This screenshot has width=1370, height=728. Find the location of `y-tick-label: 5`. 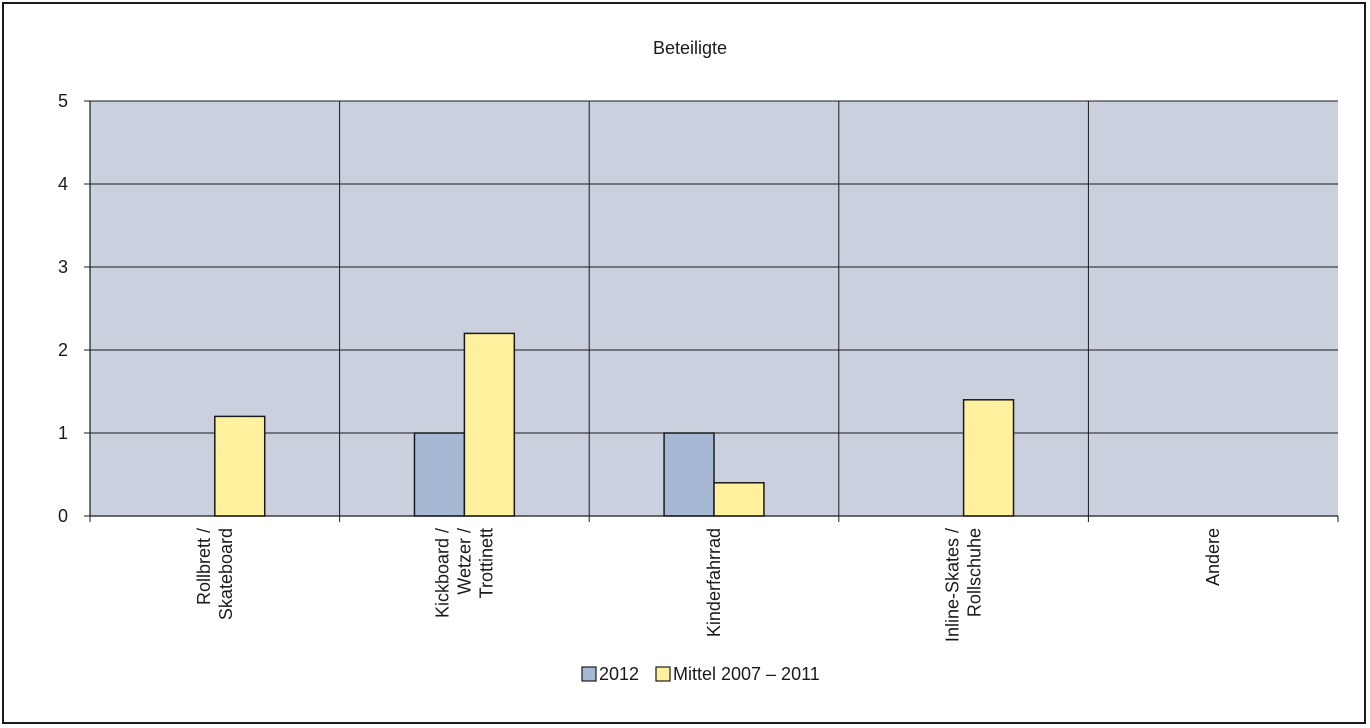

y-tick-label: 5 is located at coordinates (63, 101).